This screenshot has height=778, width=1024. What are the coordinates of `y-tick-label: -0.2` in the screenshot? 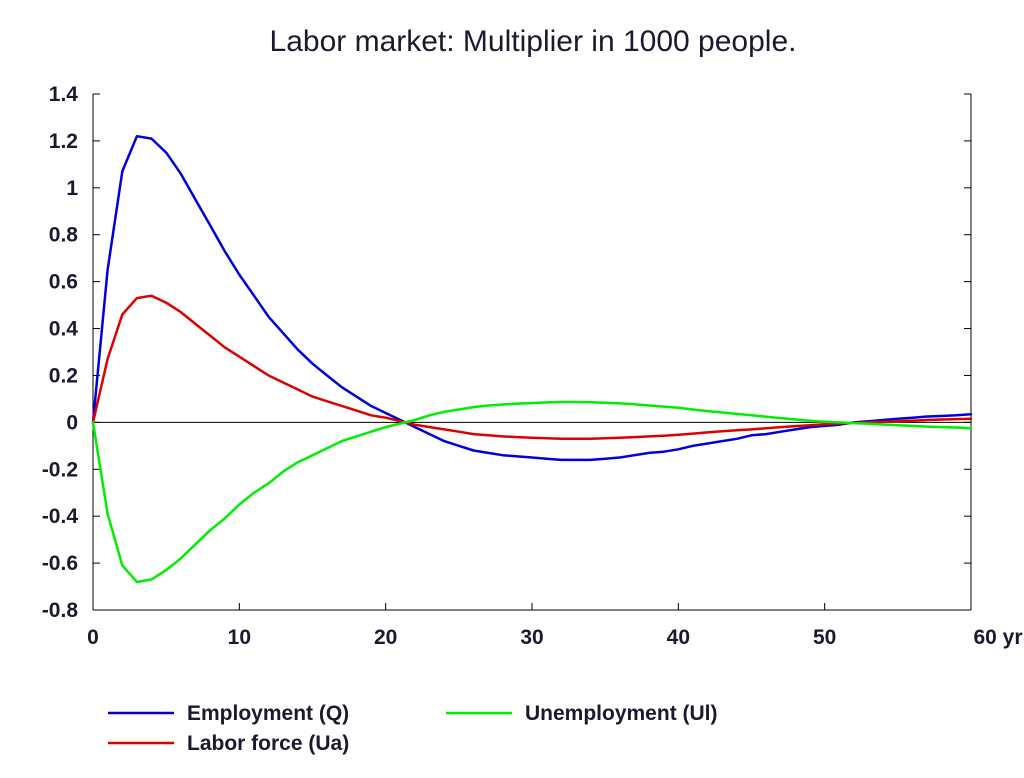 It's located at (60, 469).